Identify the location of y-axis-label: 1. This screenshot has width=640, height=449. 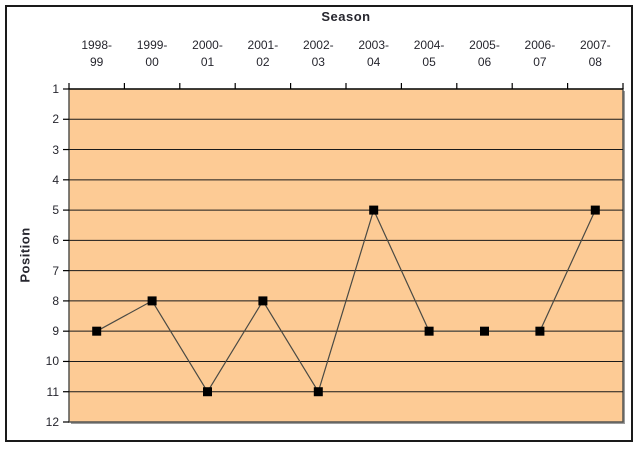
(55, 89).